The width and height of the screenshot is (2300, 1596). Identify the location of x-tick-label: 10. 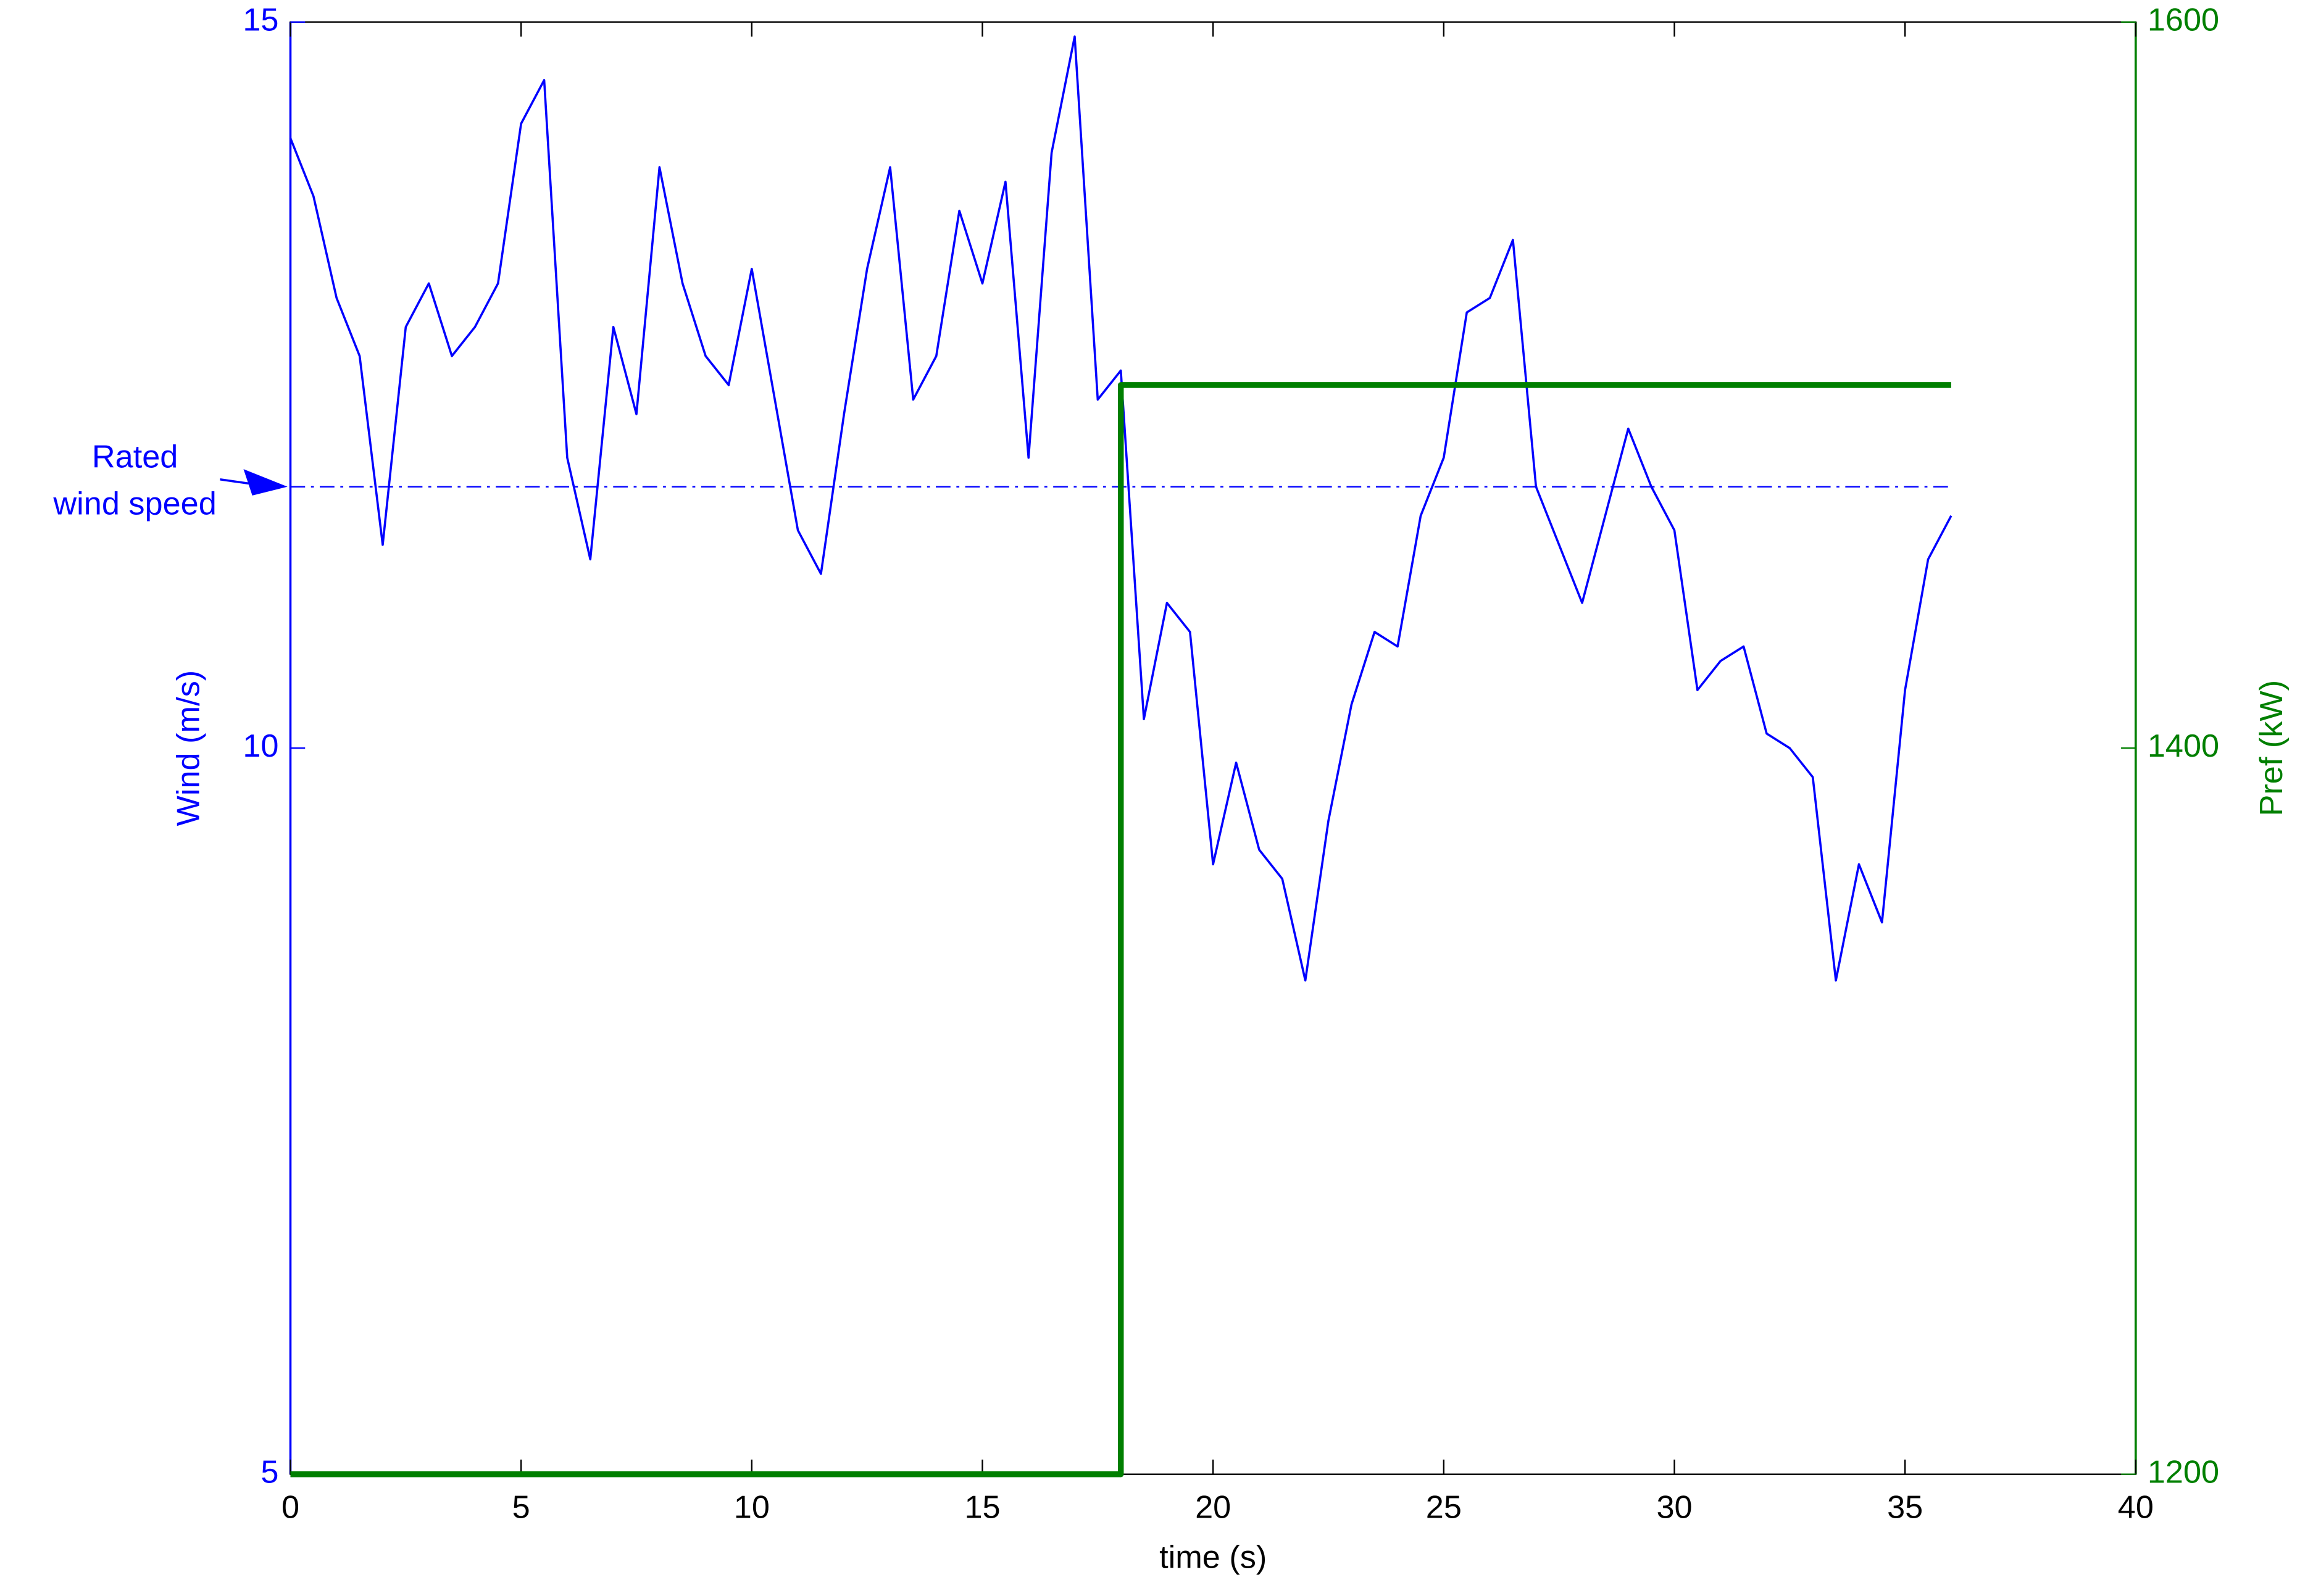
(752, 1508).